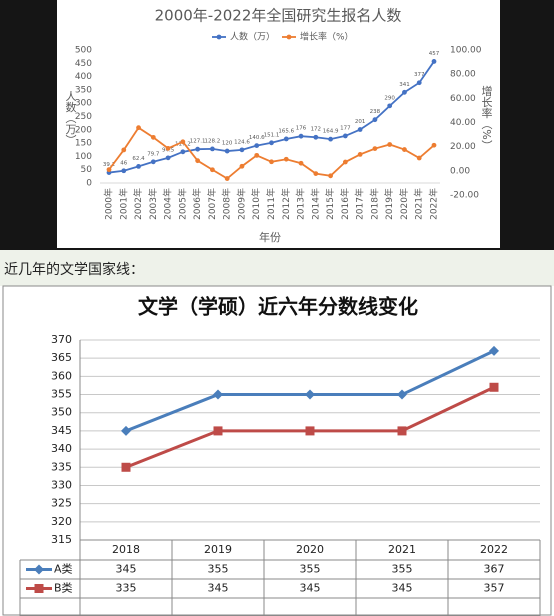 Image resolution: width=554 pixels, height=616 pixels. I want to click on legend-label: A类, so click(63, 569).